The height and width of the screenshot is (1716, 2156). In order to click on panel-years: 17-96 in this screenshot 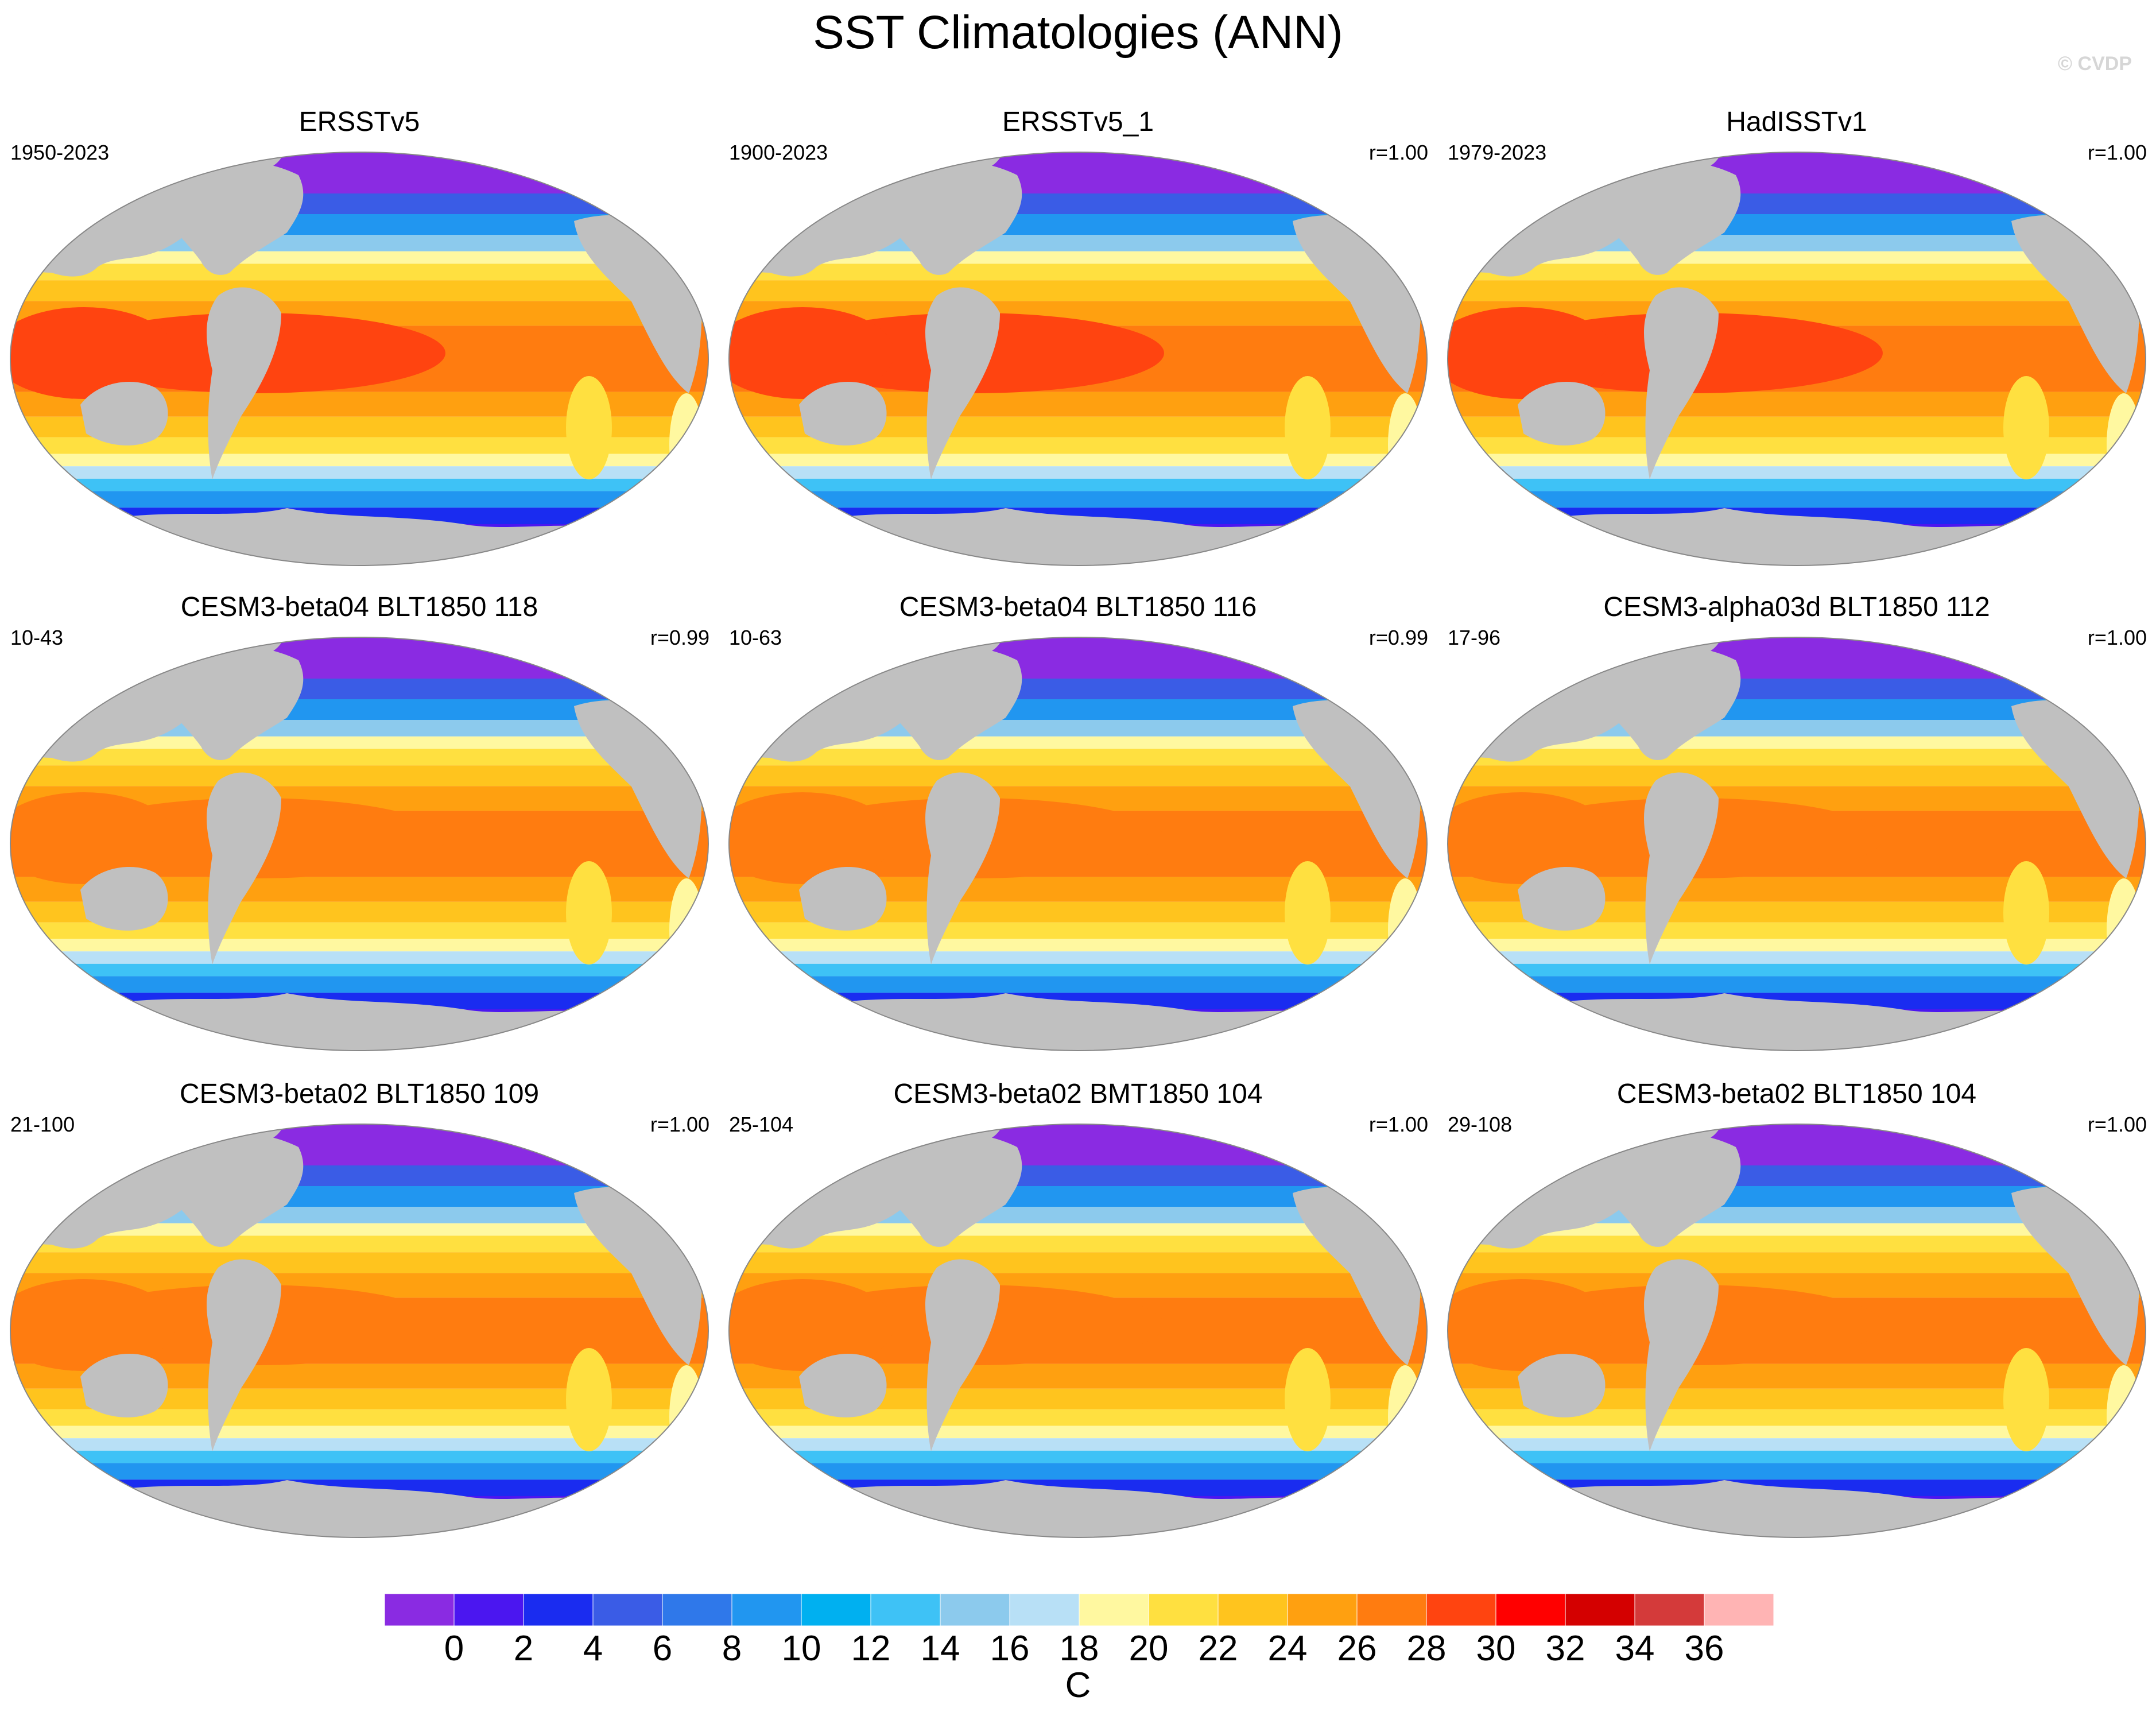, I will do `click(1474, 637)`.